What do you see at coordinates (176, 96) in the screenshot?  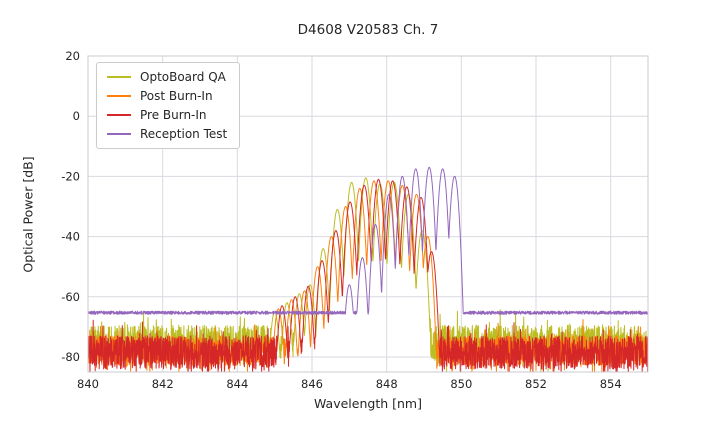 I see `legend-label: Post Burn-In` at bounding box center [176, 96].